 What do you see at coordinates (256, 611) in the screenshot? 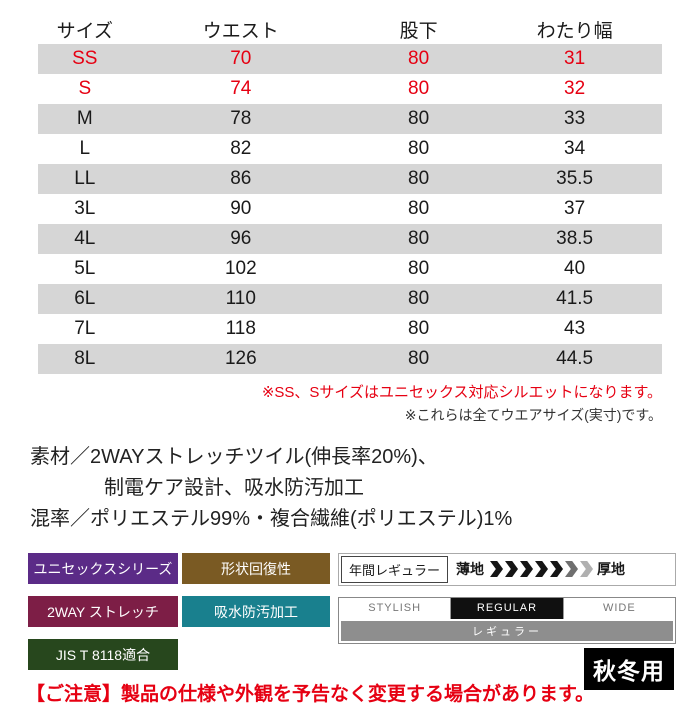
I see `badge-water-absorb-antifouling: 吸水防汚加工` at bounding box center [256, 611].